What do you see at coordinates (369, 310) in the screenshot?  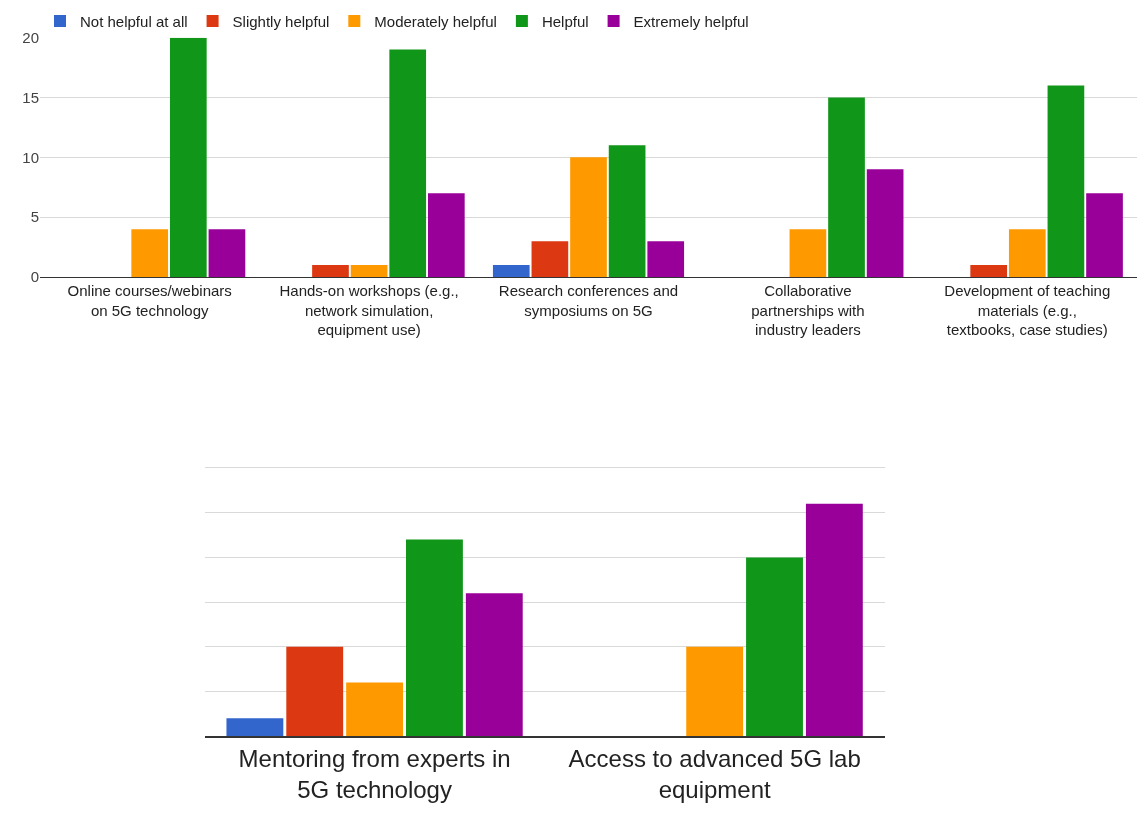 I see `x-tick-label: Hands-on workshops (e.g., network simulation, equipment use)` at bounding box center [369, 310].